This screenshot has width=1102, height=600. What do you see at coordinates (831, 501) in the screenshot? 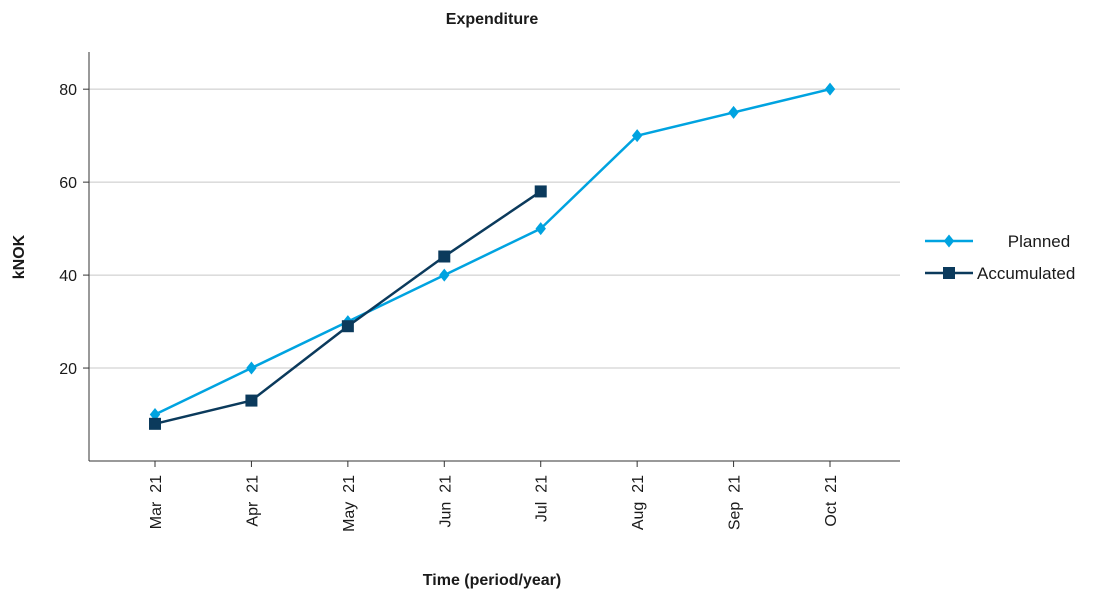
I see `x-tick-label: Oct 21` at bounding box center [831, 501].